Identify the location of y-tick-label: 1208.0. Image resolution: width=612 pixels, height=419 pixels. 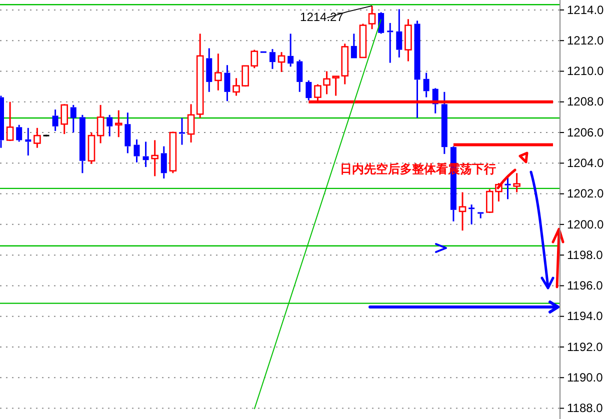
(585, 101).